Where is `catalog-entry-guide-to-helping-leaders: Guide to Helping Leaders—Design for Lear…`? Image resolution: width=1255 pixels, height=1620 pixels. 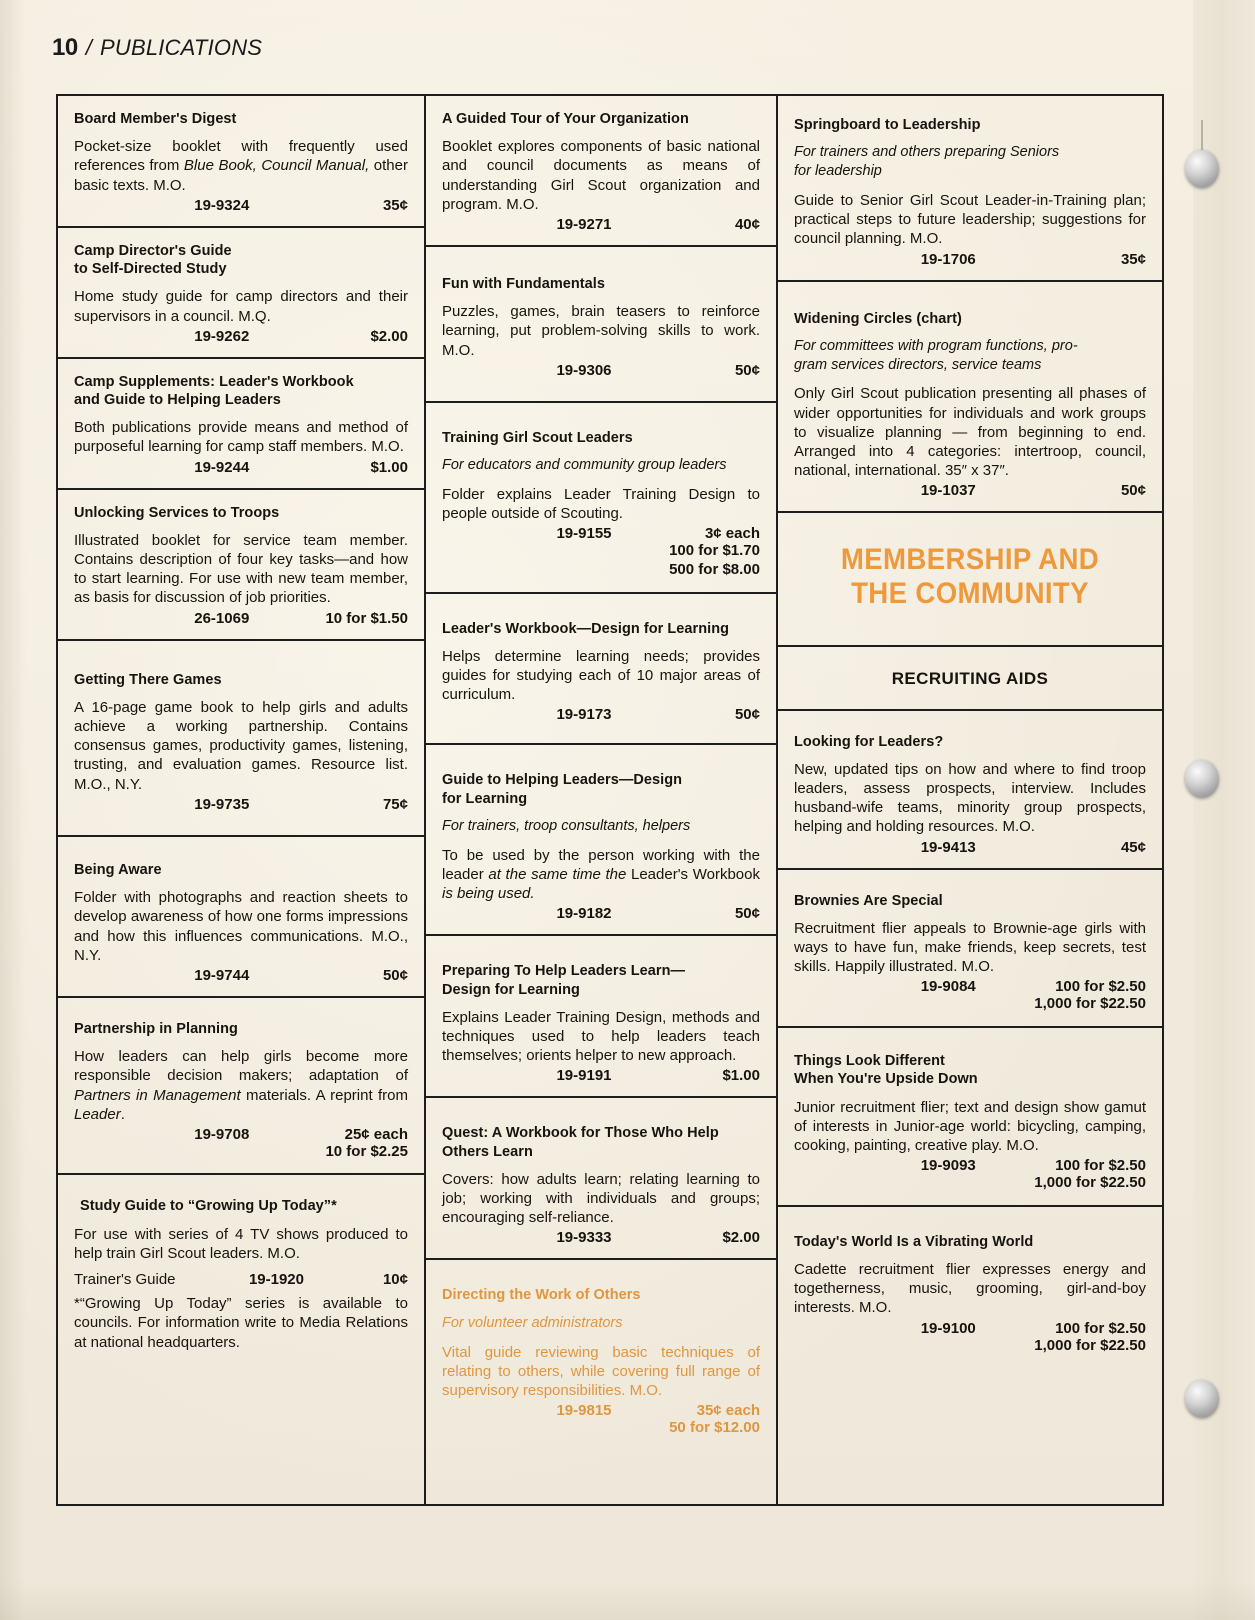 catalog-entry-guide-to-helping-leaders: Guide to Helping Leaders—Design for Lear… is located at coordinates (601, 841).